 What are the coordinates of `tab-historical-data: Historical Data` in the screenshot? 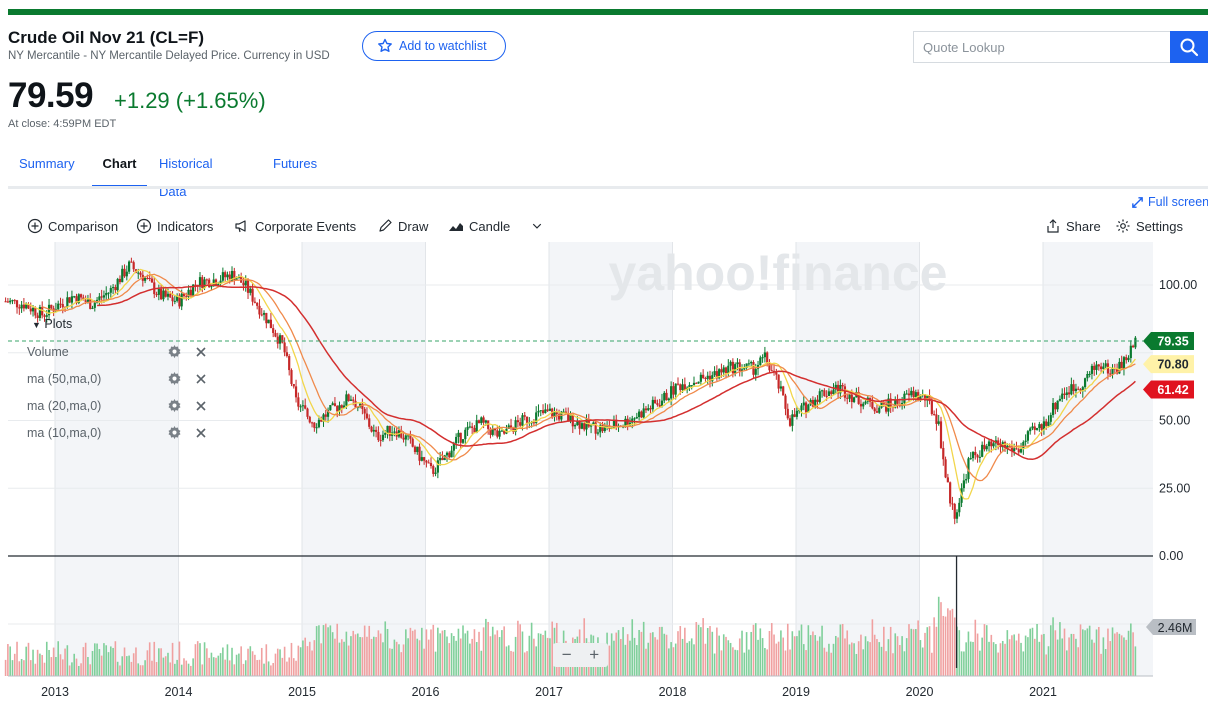 It's located at (186, 177).